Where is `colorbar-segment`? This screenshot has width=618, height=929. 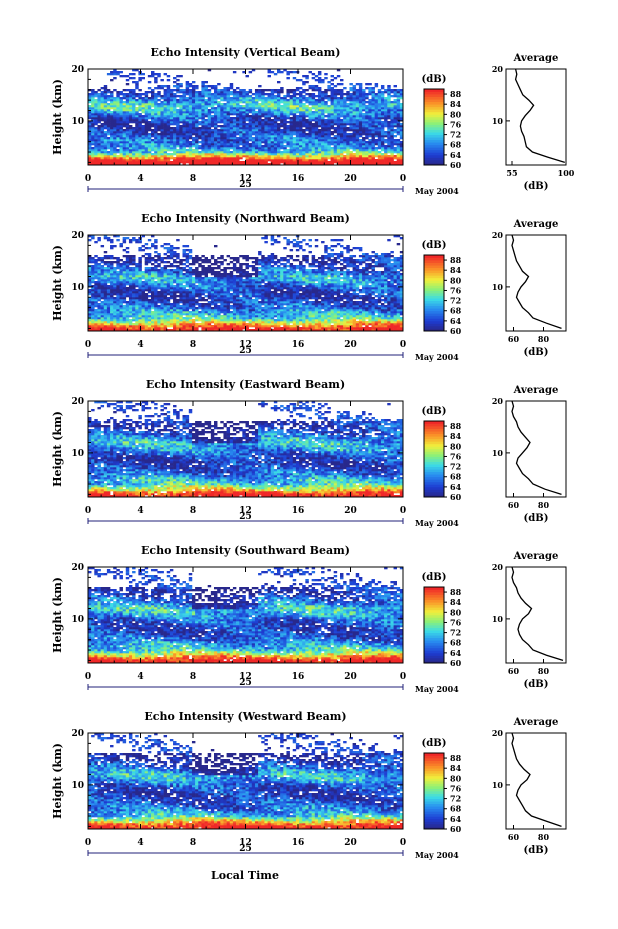 colorbar-segment is located at coordinates (434, 95).